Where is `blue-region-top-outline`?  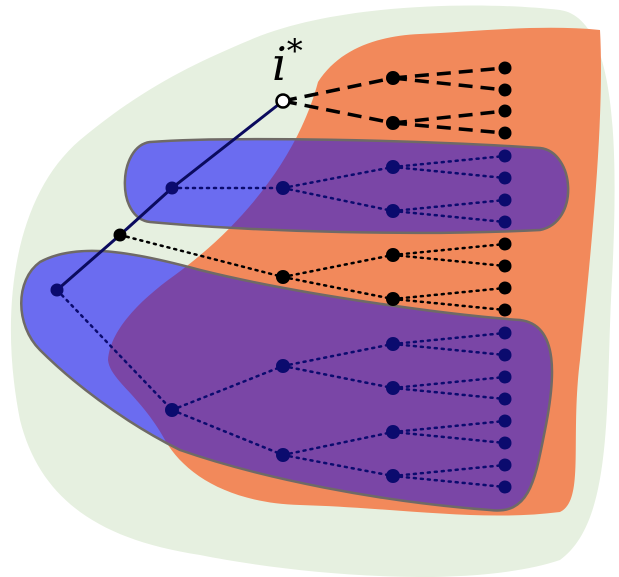 blue-region-top-outline is located at coordinates (346, 186).